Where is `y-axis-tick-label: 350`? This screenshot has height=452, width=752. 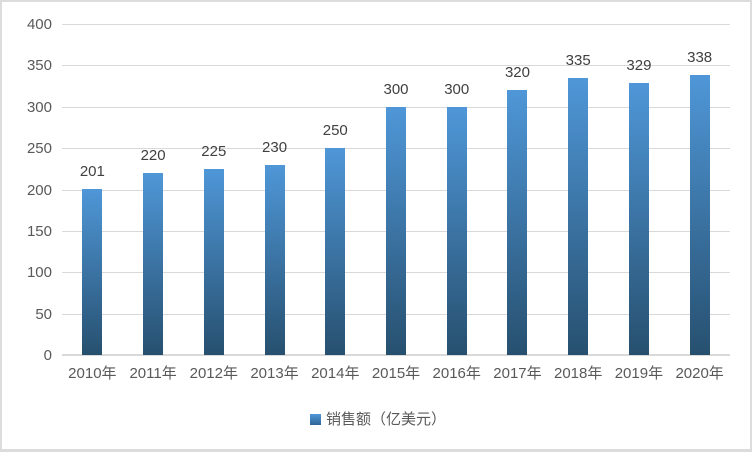
y-axis-tick-label: 350 is located at coordinates (39, 66).